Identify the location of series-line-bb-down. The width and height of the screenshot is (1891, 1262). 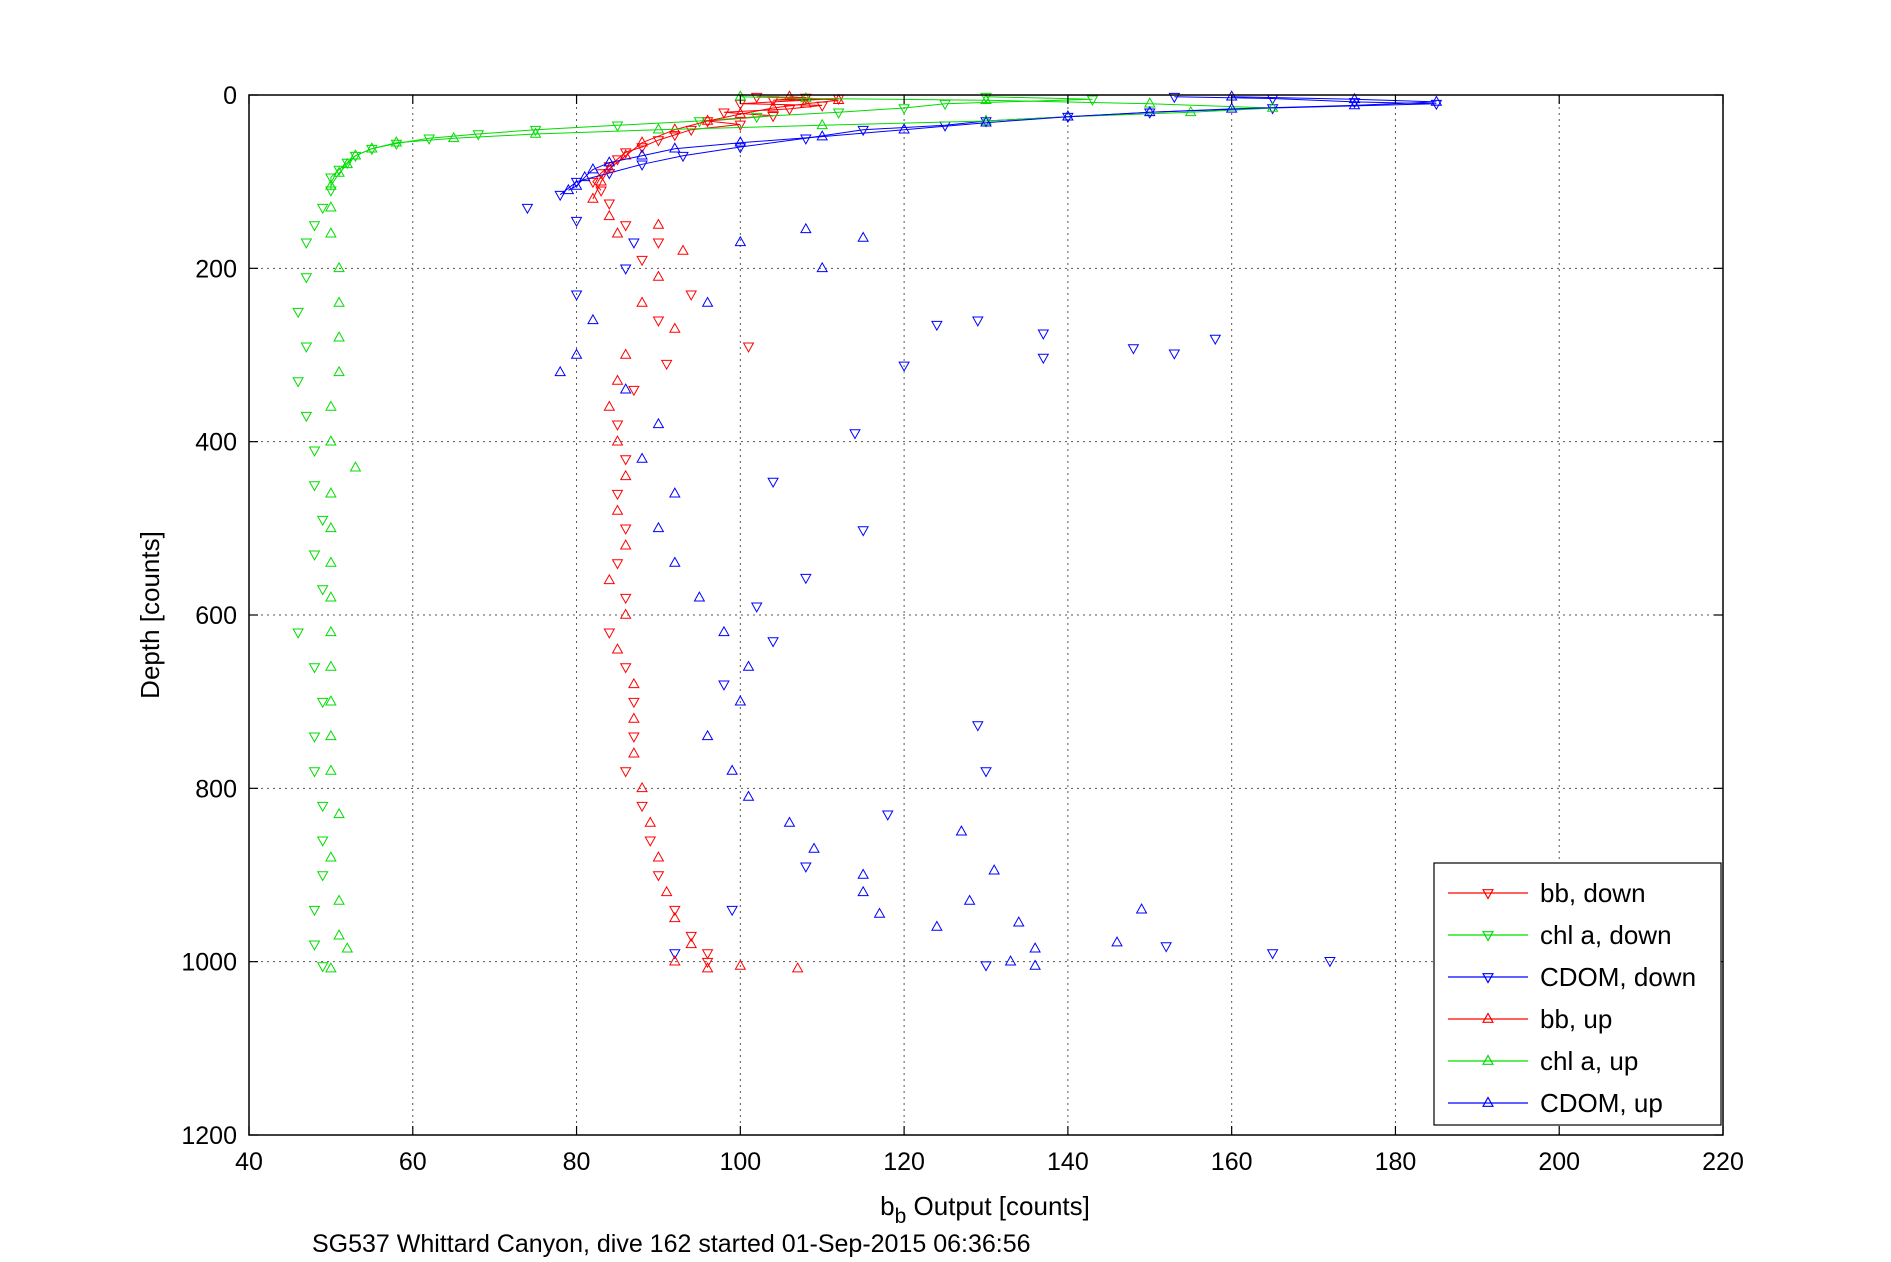
(715, 143).